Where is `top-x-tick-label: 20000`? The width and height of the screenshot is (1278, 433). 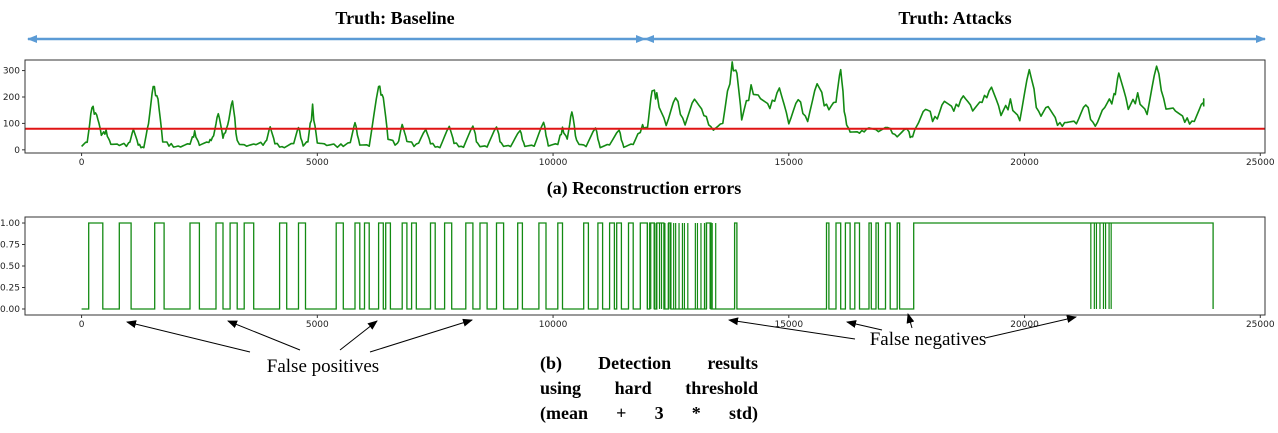 top-x-tick-label: 20000 is located at coordinates (1024, 163).